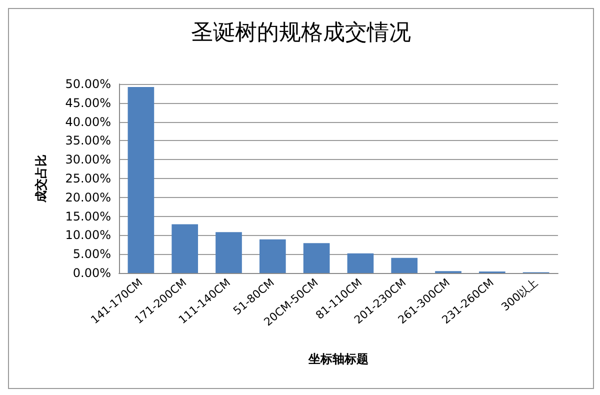 This screenshot has height=395, width=600. I want to click on y-tick-label: 15.00%, so click(88, 216).